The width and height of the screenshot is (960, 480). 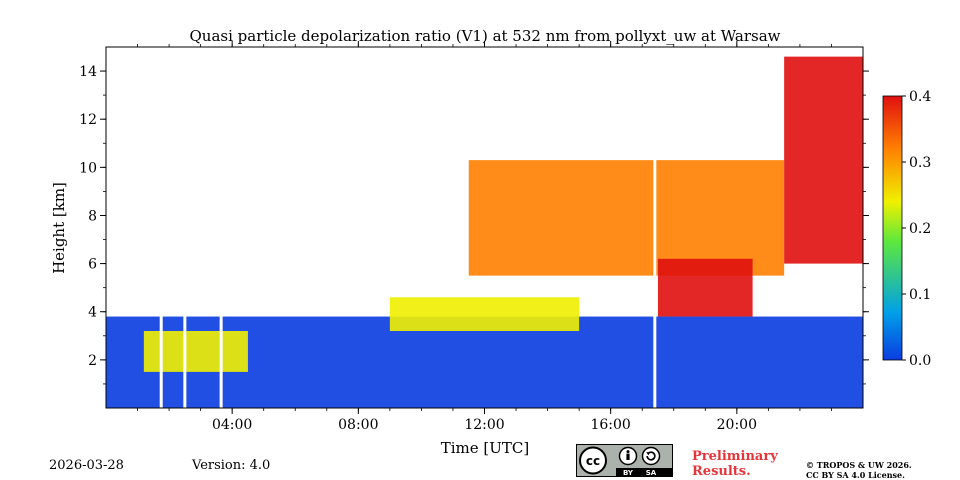 What do you see at coordinates (651, 473) in the screenshot?
I see `cc-badge-text-sa: SA` at bounding box center [651, 473].